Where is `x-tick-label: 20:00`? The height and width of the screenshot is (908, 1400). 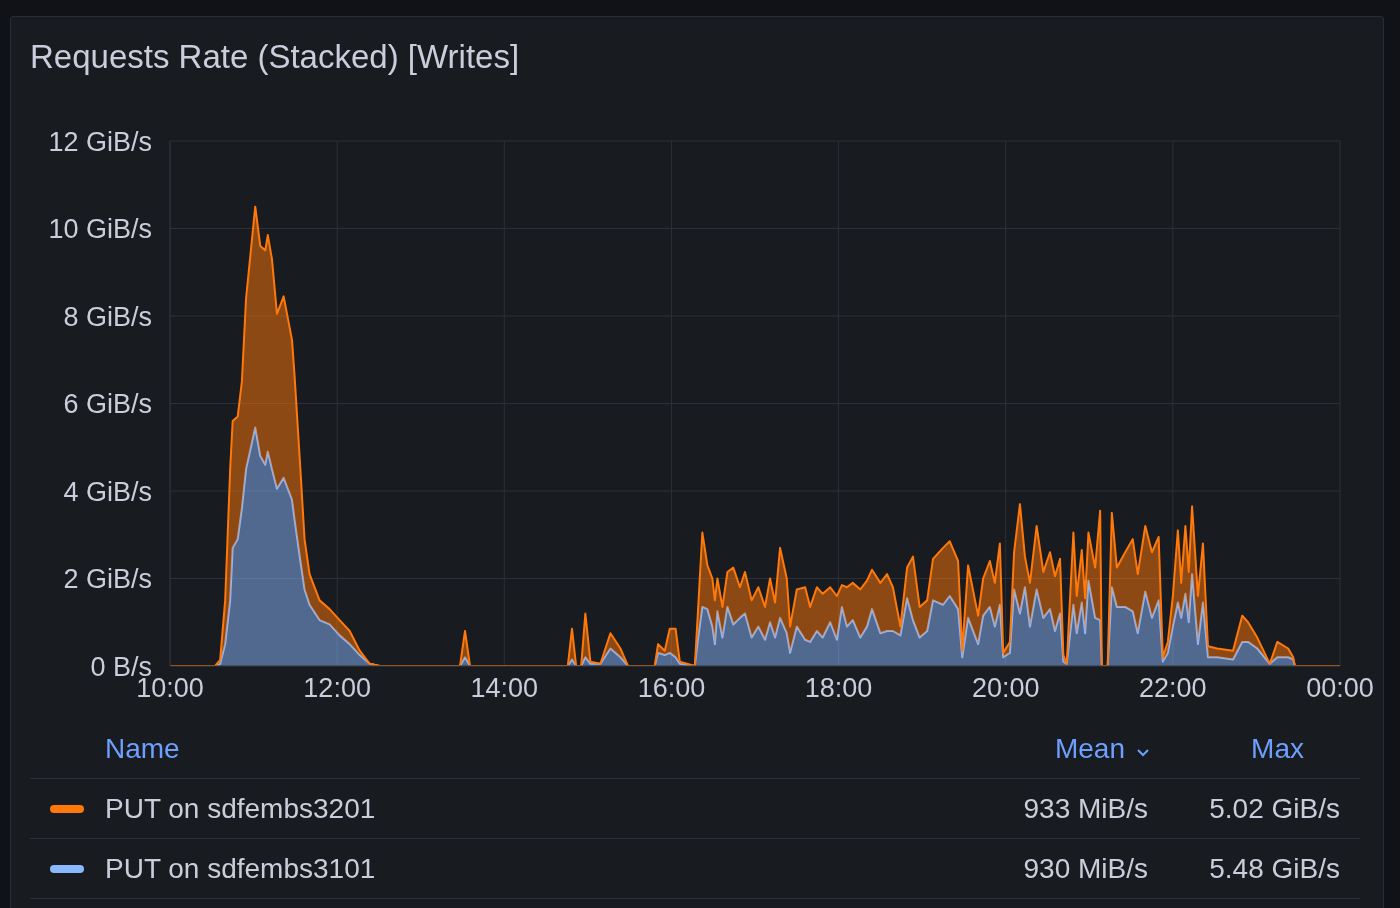 x-tick-label: 20:00 is located at coordinates (1005, 688).